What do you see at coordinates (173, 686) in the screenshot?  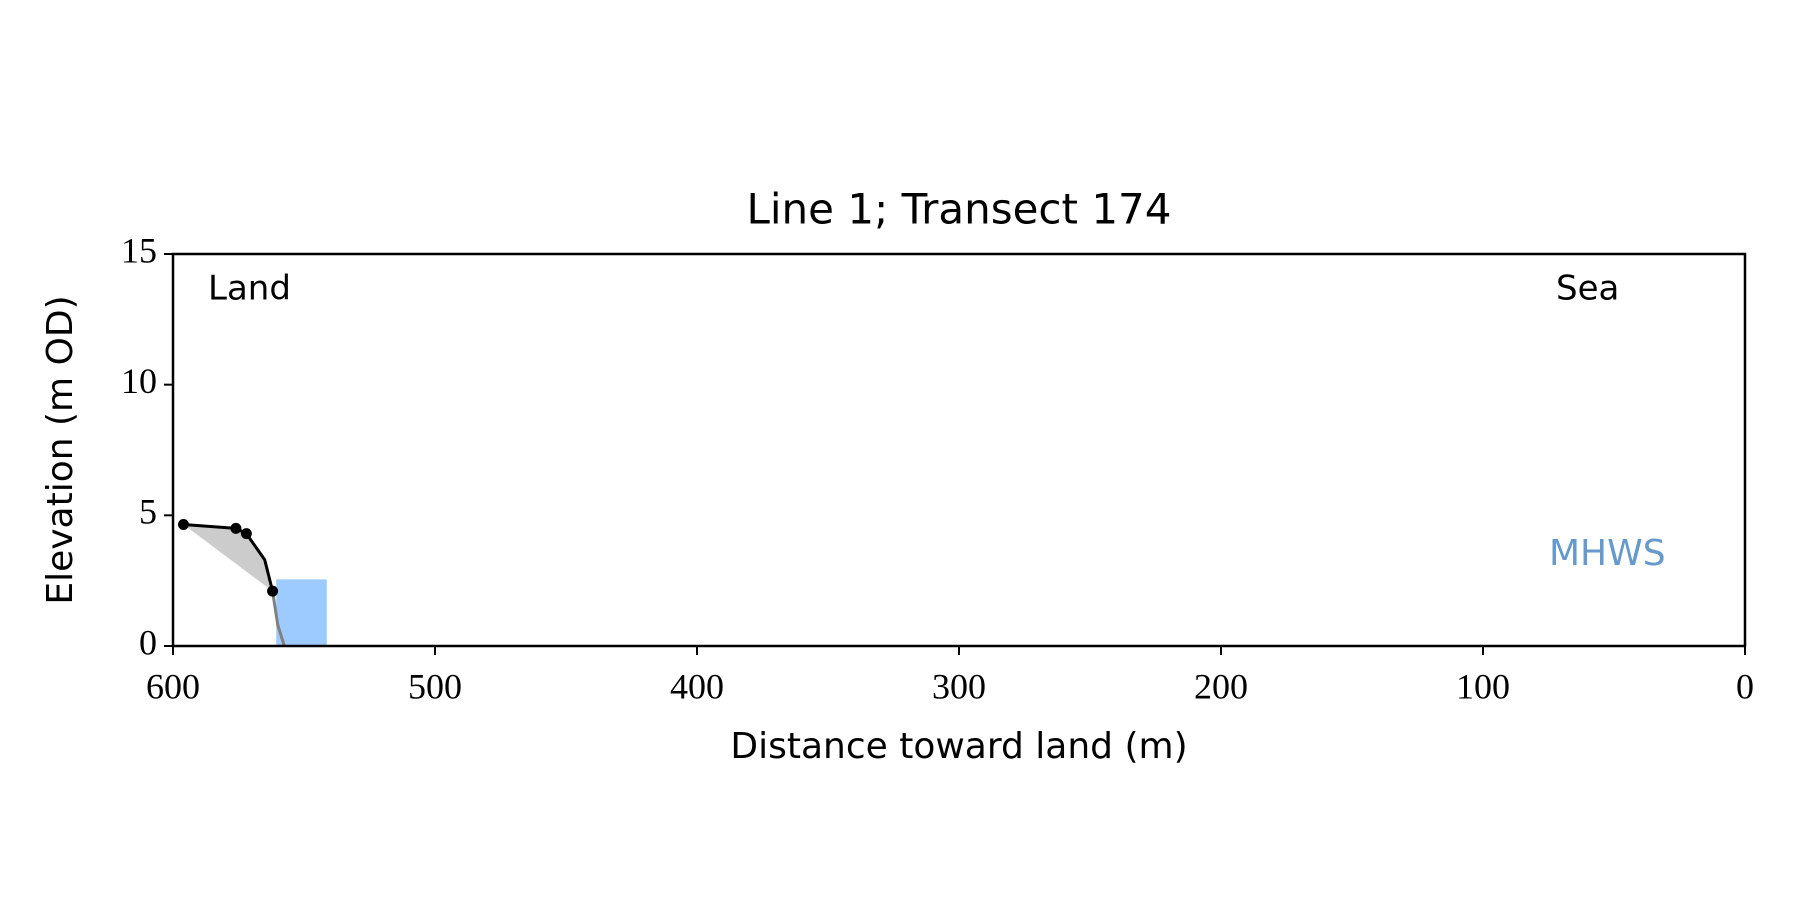 I see `x-tick-label: 600` at bounding box center [173, 686].